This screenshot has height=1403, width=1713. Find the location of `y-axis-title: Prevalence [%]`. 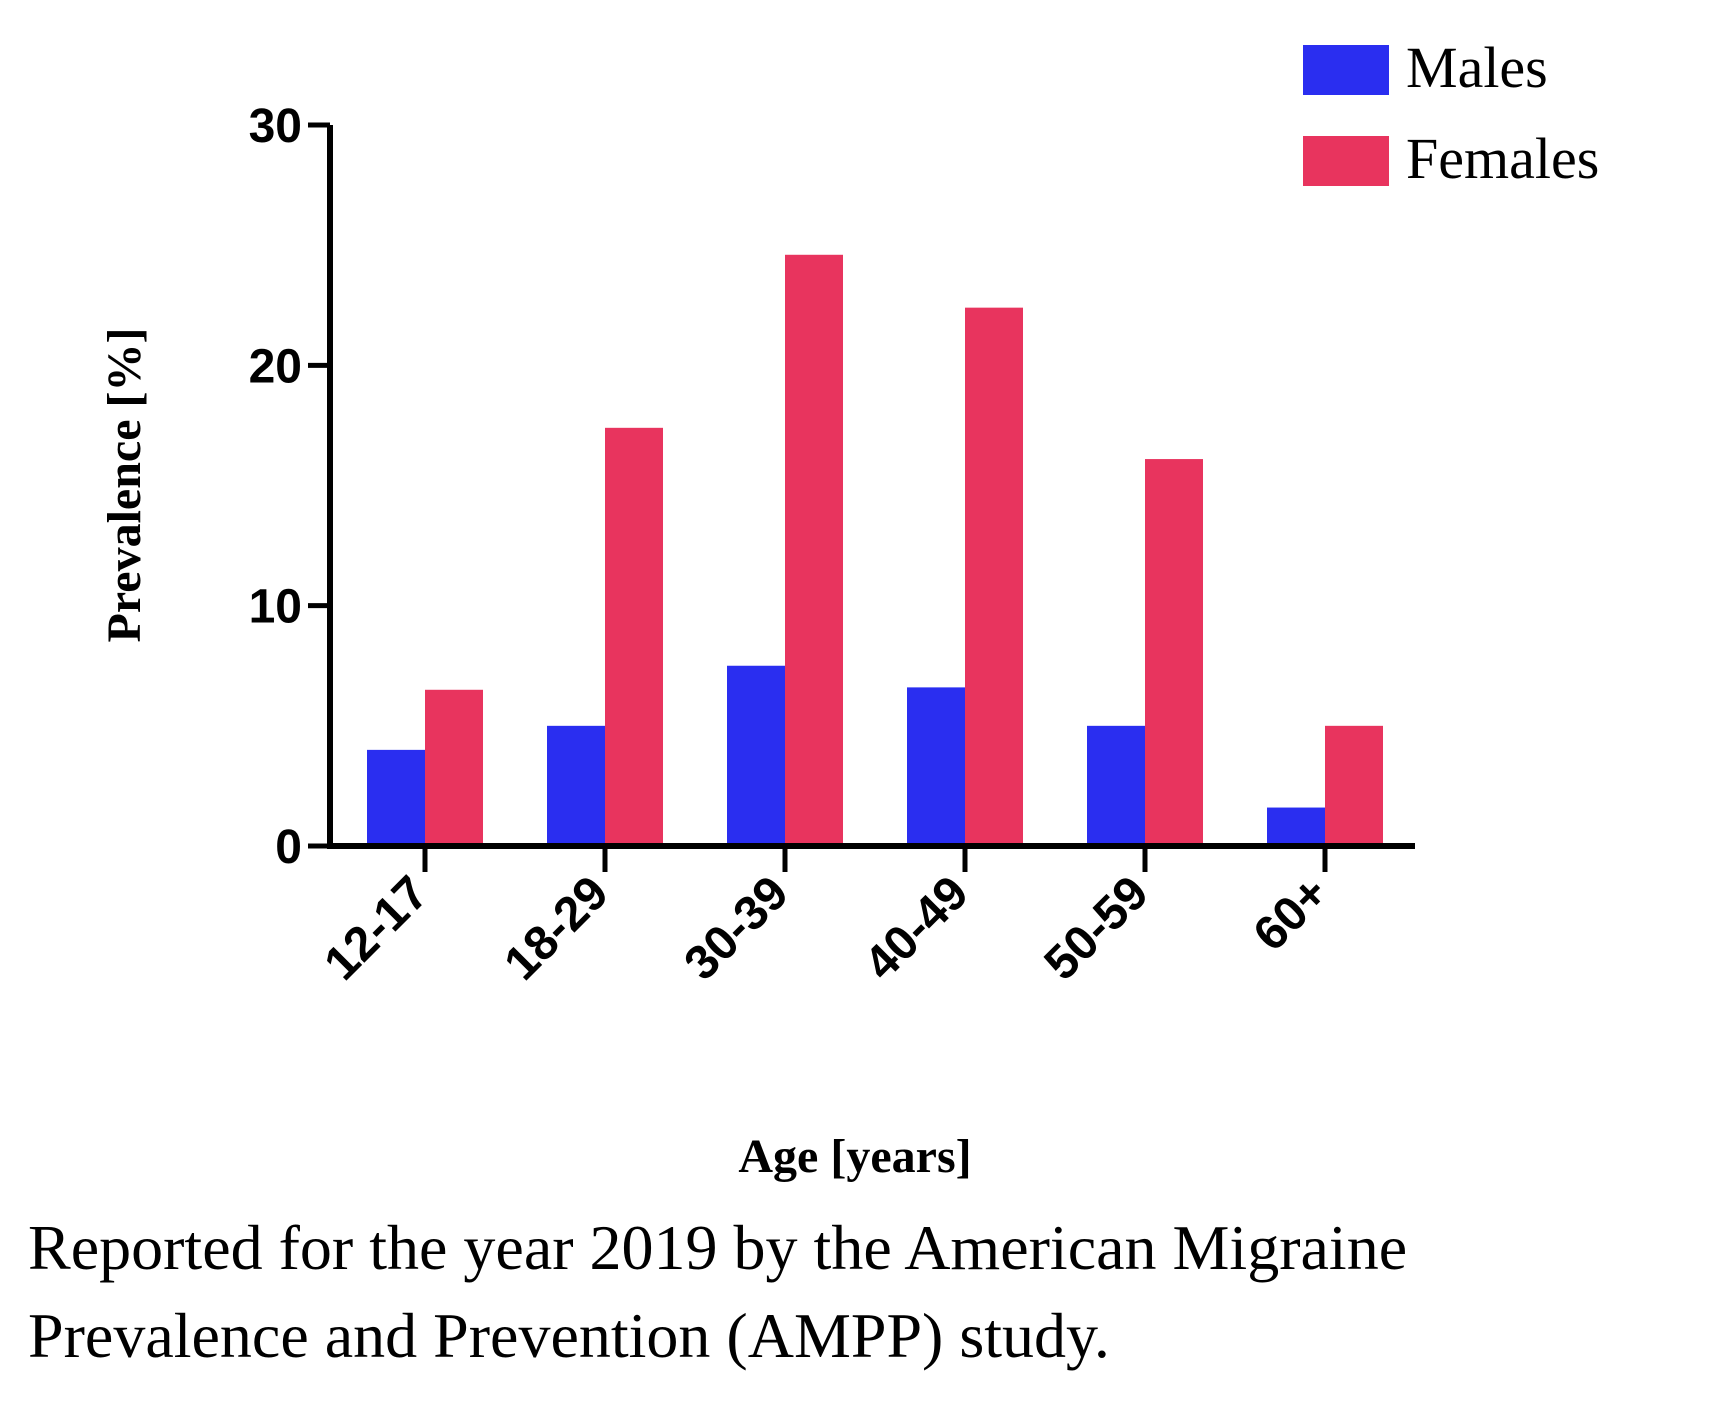

y-axis-title: Prevalence [%] is located at coordinates (124, 485).